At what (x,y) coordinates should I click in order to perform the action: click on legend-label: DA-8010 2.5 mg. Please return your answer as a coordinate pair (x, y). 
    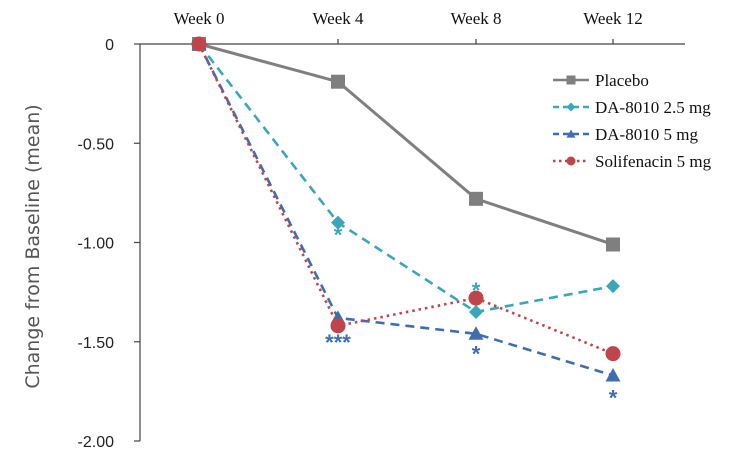
    Looking at the image, I should click on (653, 107).